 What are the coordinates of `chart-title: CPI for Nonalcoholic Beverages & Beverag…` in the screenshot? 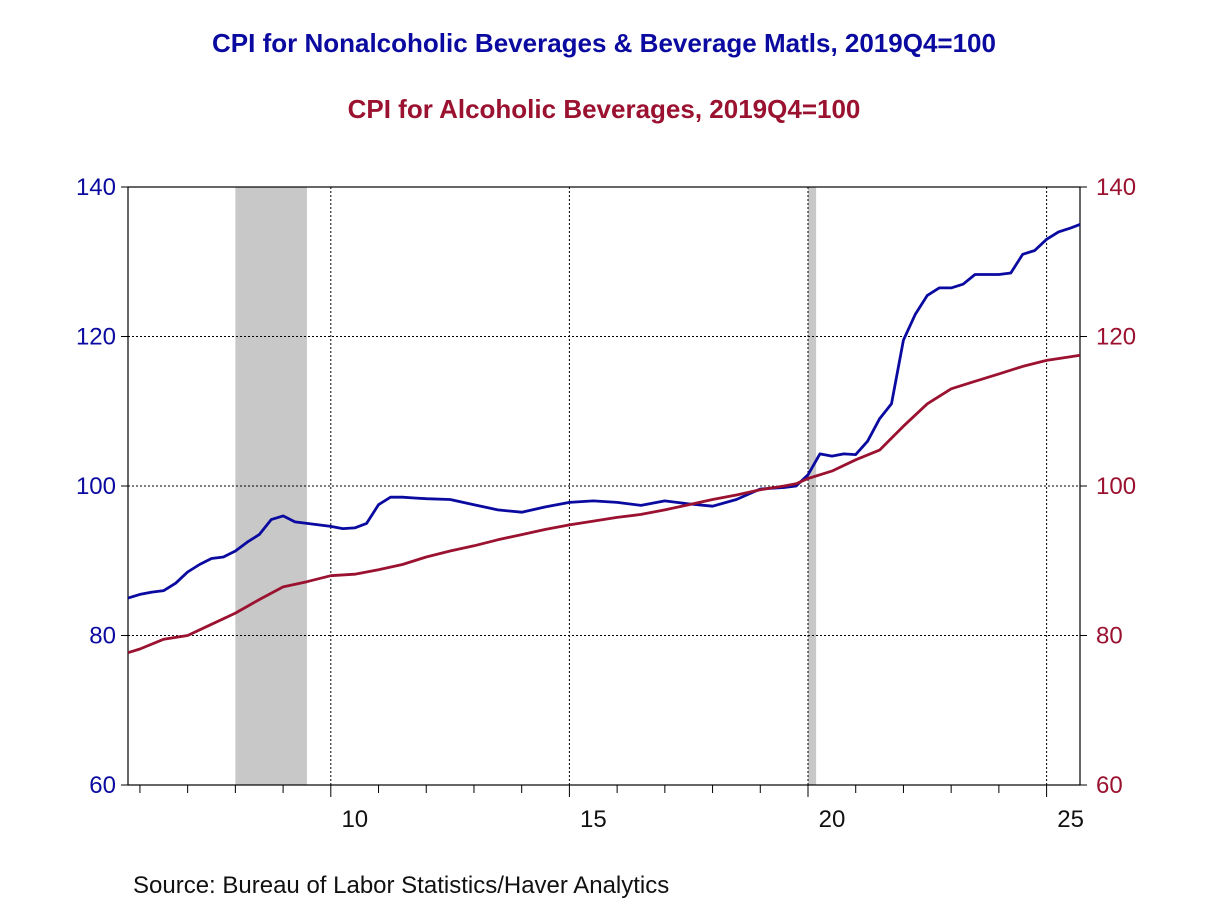 It's located at (604, 43).